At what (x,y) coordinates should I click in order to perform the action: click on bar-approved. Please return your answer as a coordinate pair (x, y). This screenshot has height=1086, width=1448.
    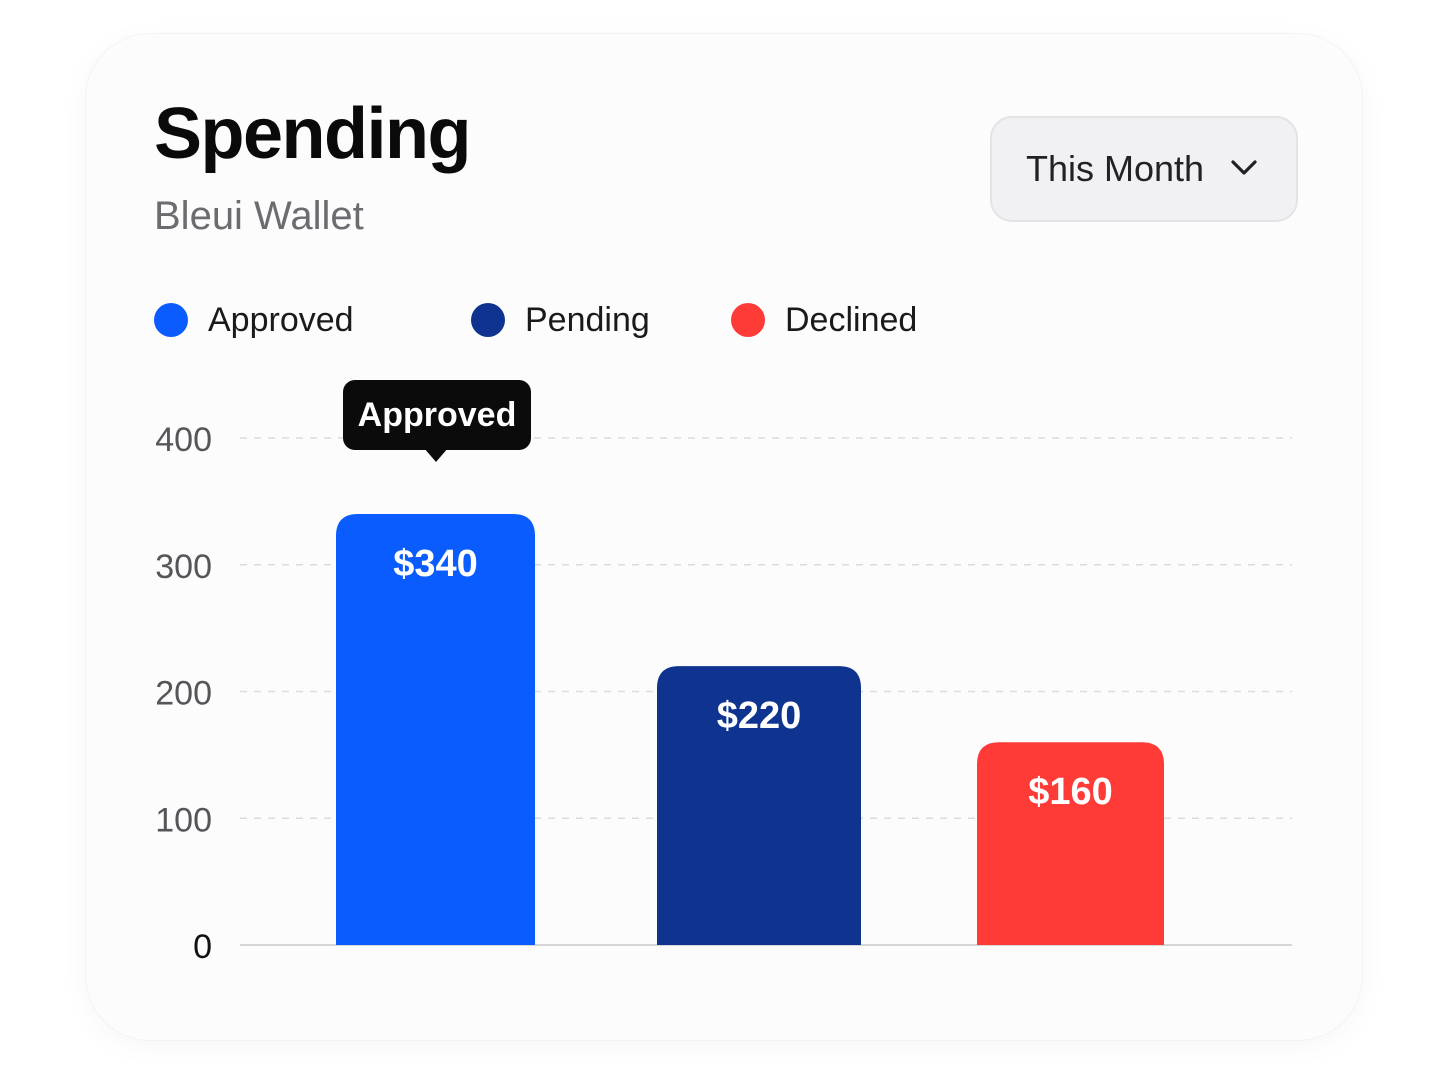
    Looking at the image, I should click on (435, 729).